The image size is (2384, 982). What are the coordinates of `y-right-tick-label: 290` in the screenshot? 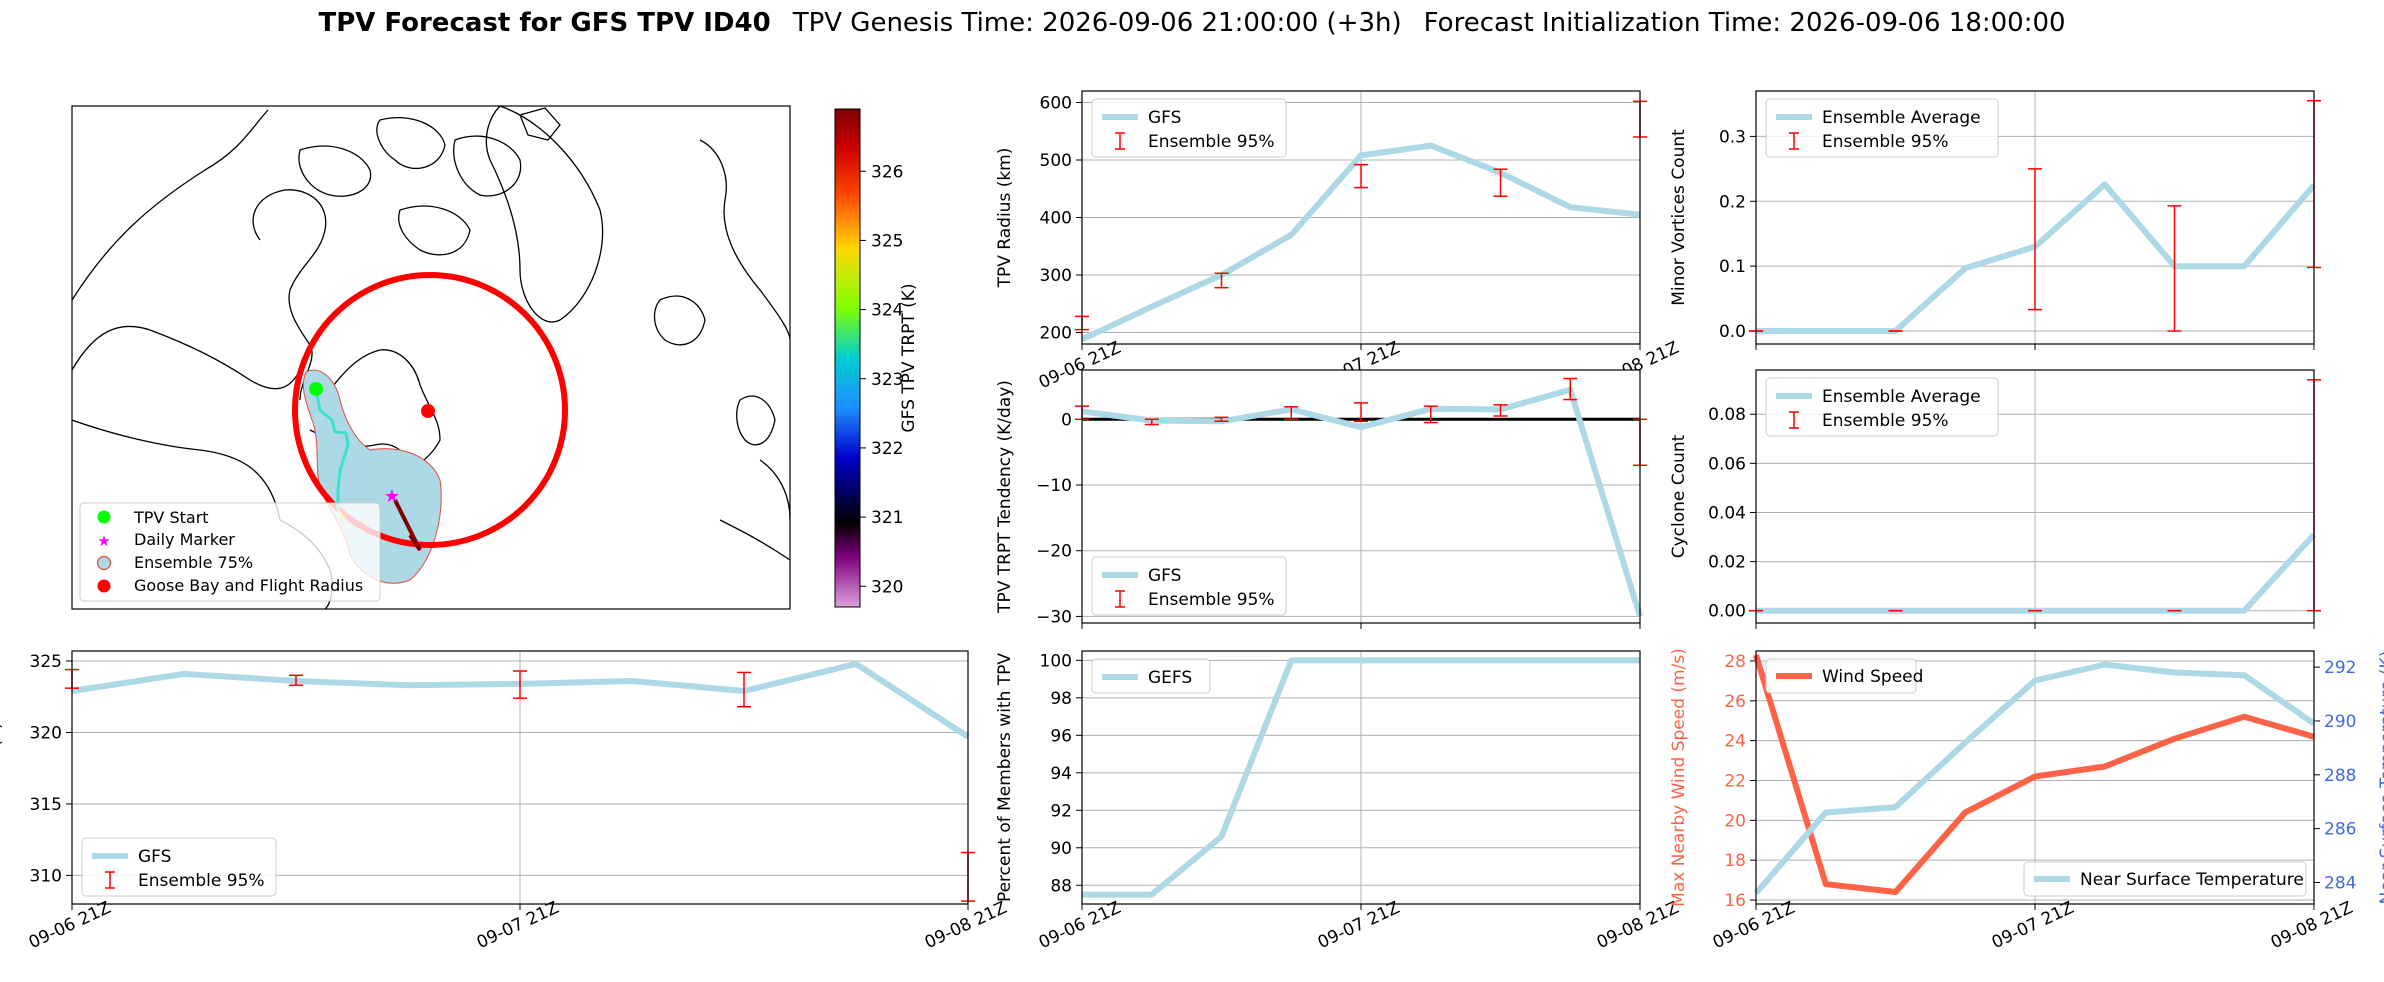 It's located at (2340, 722).